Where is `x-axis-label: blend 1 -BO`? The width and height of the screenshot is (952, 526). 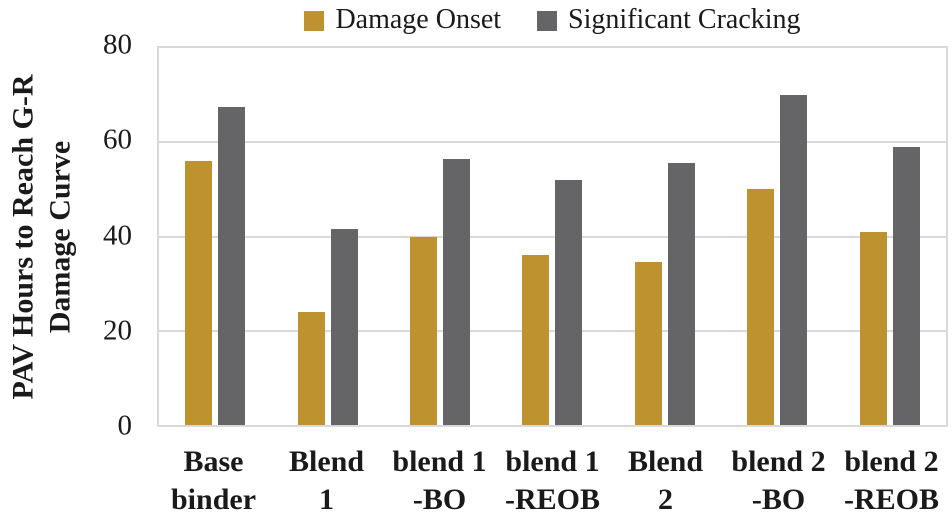 x-axis-label: blend 1 -BO is located at coordinates (439, 480).